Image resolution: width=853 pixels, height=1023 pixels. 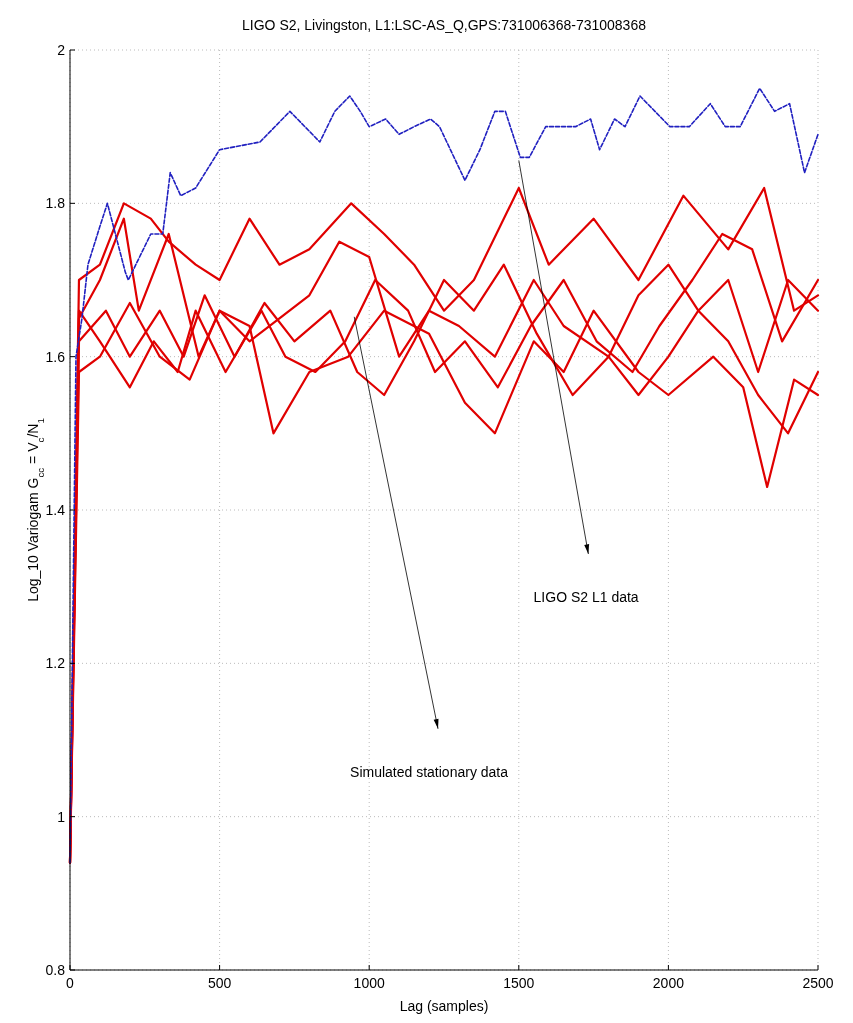 What do you see at coordinates (219, 983) in the screenshot?
I see `x-tick-label: 500` at bounding box center [219, 983].